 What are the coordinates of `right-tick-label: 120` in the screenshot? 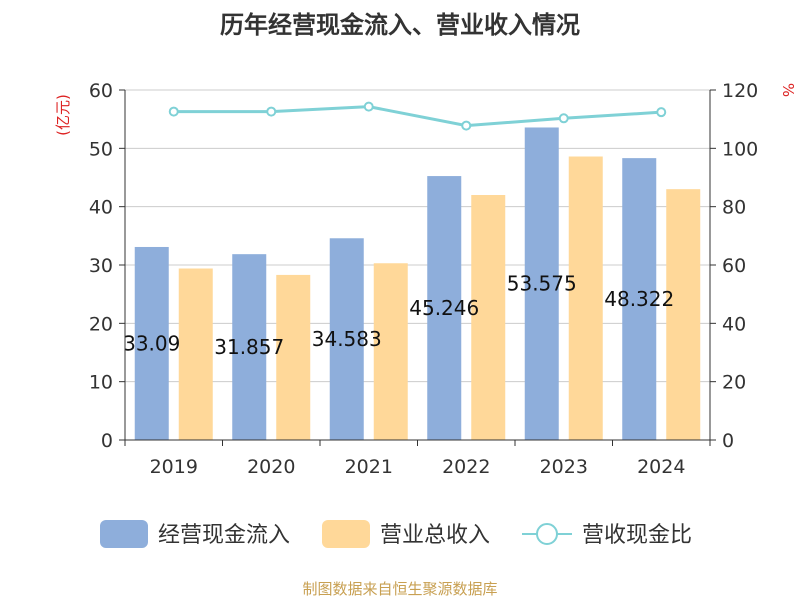 It's located at (740, 91).